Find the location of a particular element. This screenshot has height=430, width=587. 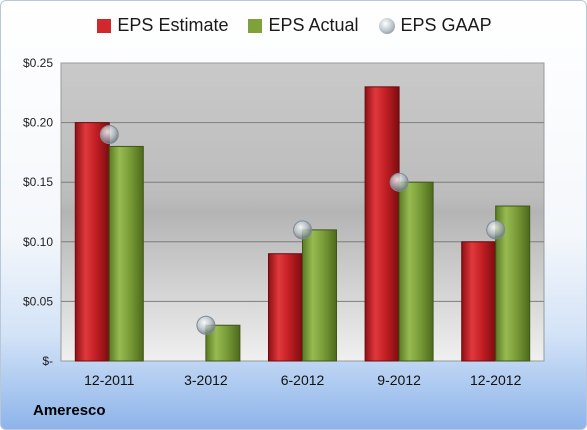

y-tick-label: $0.15 is located at coordinates (38, 182).